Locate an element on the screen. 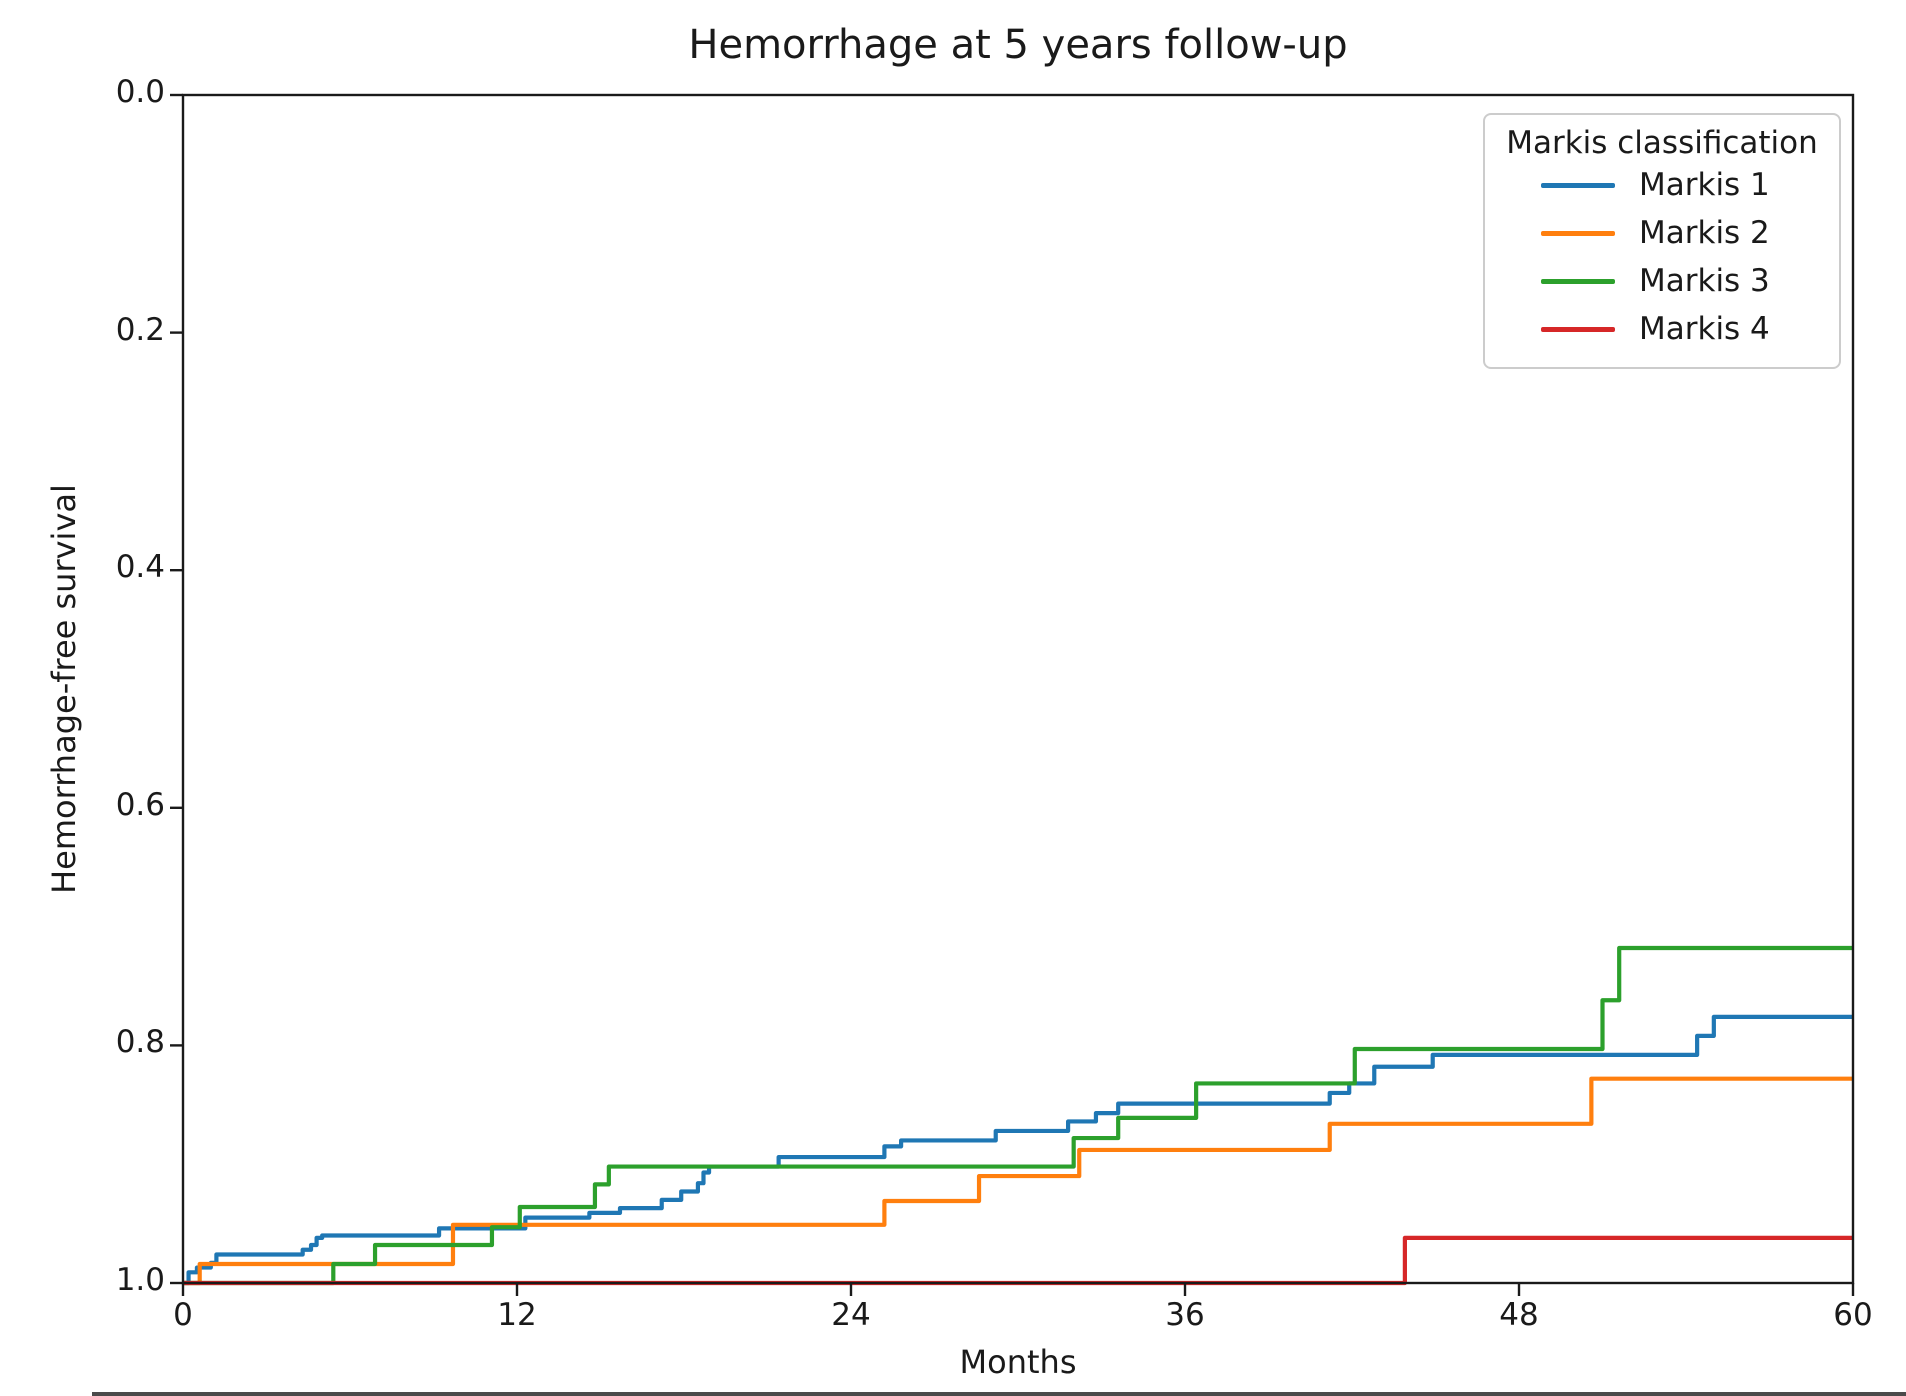  y-tick-label: 1.0 is located at coordinates (140, 1280).